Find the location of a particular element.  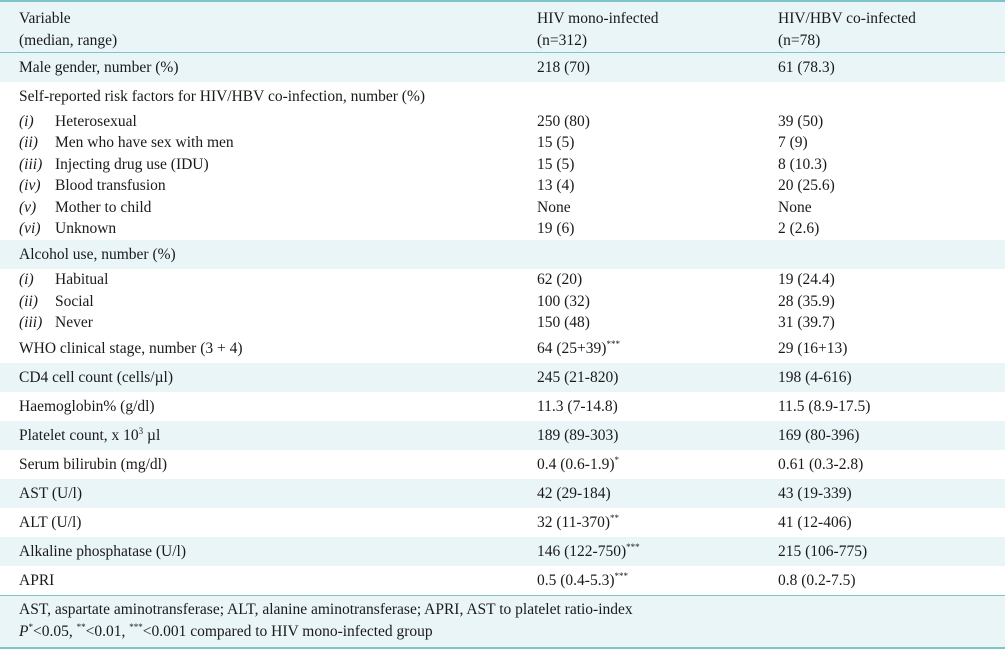

table-row: AST (U/l) 42 (29-184) 43 (19-339) is located at coordinates (502, 493).